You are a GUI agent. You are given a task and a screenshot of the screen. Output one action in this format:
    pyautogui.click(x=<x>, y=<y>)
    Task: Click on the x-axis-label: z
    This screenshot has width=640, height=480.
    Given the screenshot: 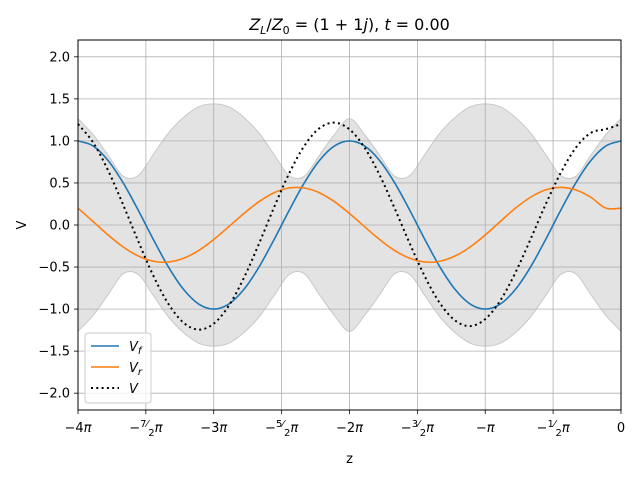 What is the action you would take?
    pyautogui.click(x=349, y=459)
    